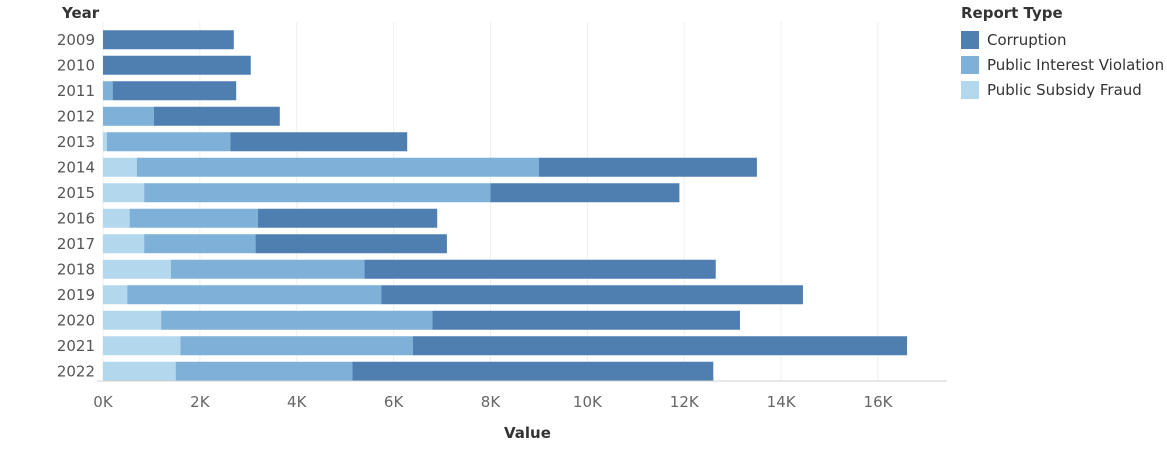  I want to click on x-tick-label: 8K, so click(491, 402).